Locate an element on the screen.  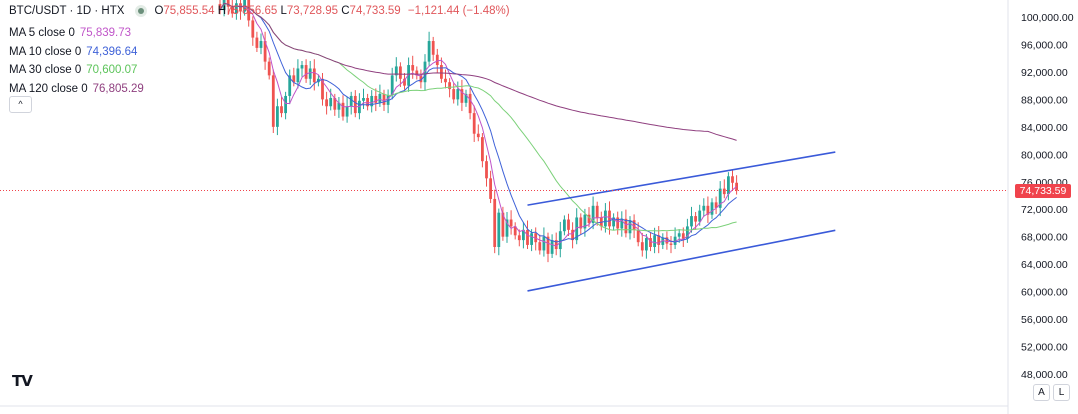
price-axis-tick-label: 88,000.00 is located at coordinates (1044, 100).